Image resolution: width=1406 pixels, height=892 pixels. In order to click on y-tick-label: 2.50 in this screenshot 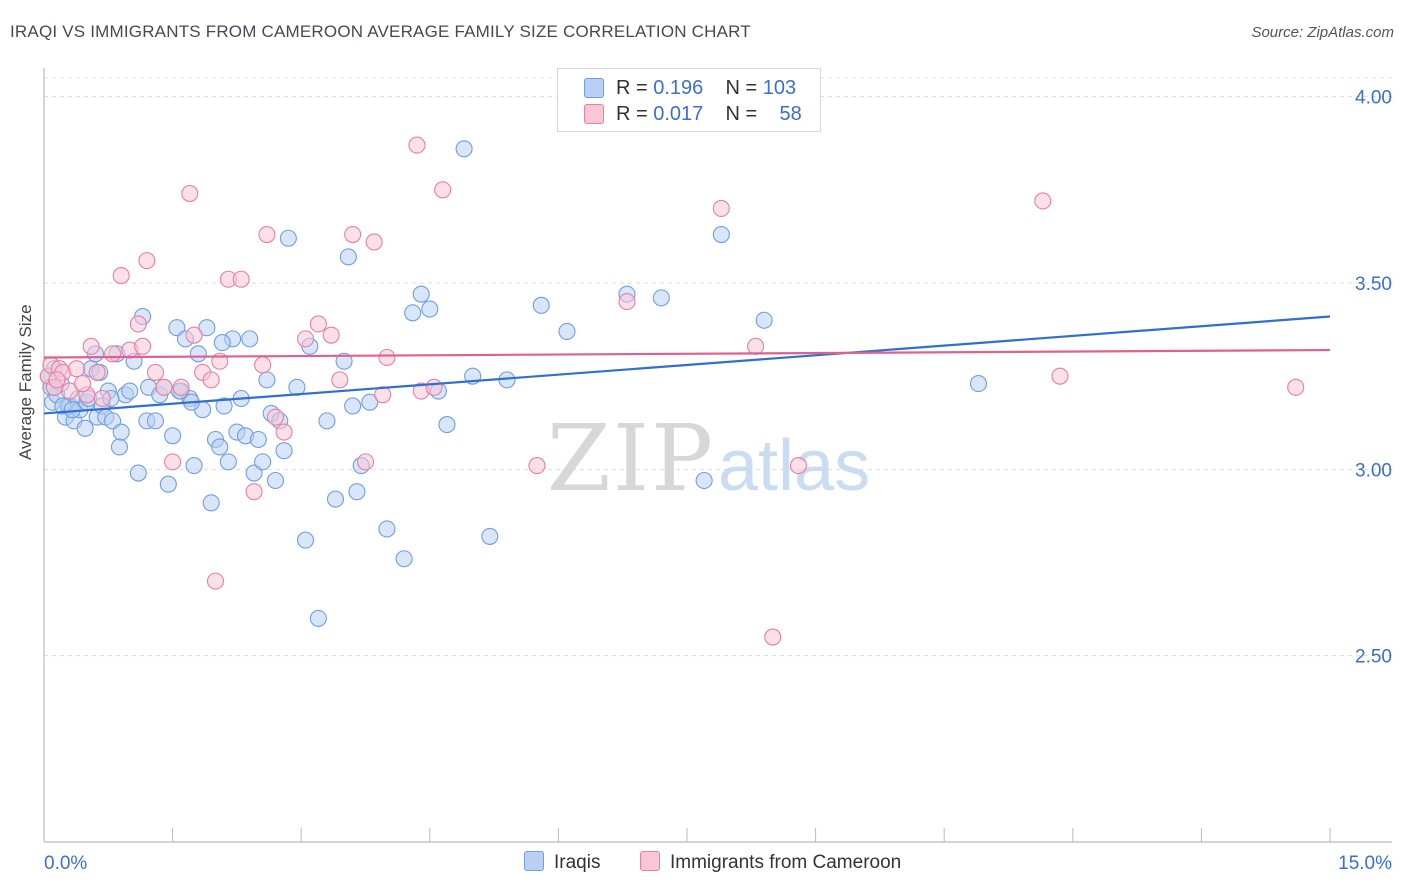, I will do `click(1373, 657)`.